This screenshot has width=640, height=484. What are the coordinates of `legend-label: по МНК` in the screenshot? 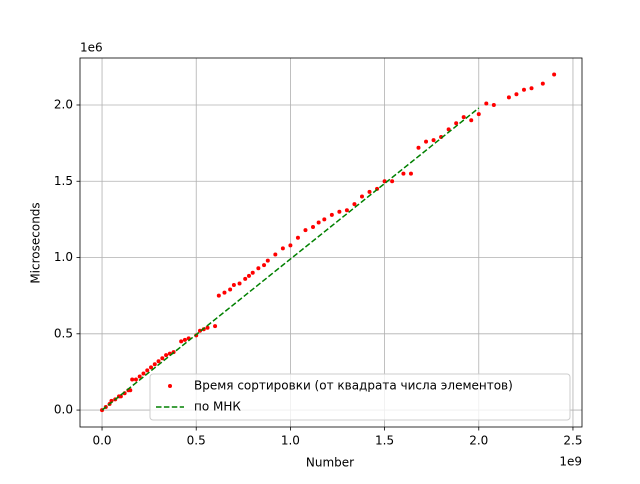 It's located at (217, 407).